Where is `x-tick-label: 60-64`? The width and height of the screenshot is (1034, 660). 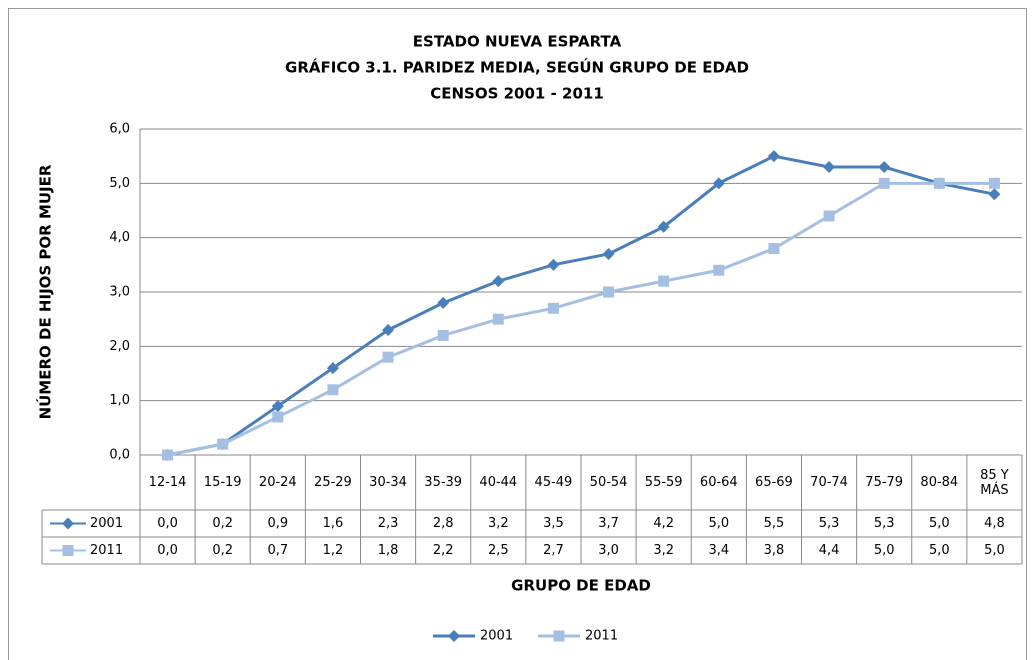
x-tick-label: 60-64 is located at coordinates (718, 482).